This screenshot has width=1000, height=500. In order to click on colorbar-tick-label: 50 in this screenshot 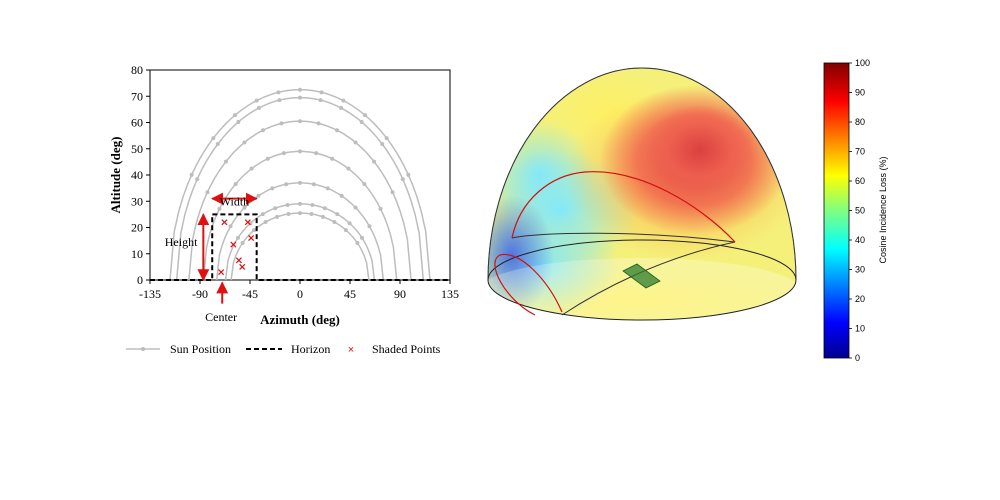, I will do `click(860, 211)`.